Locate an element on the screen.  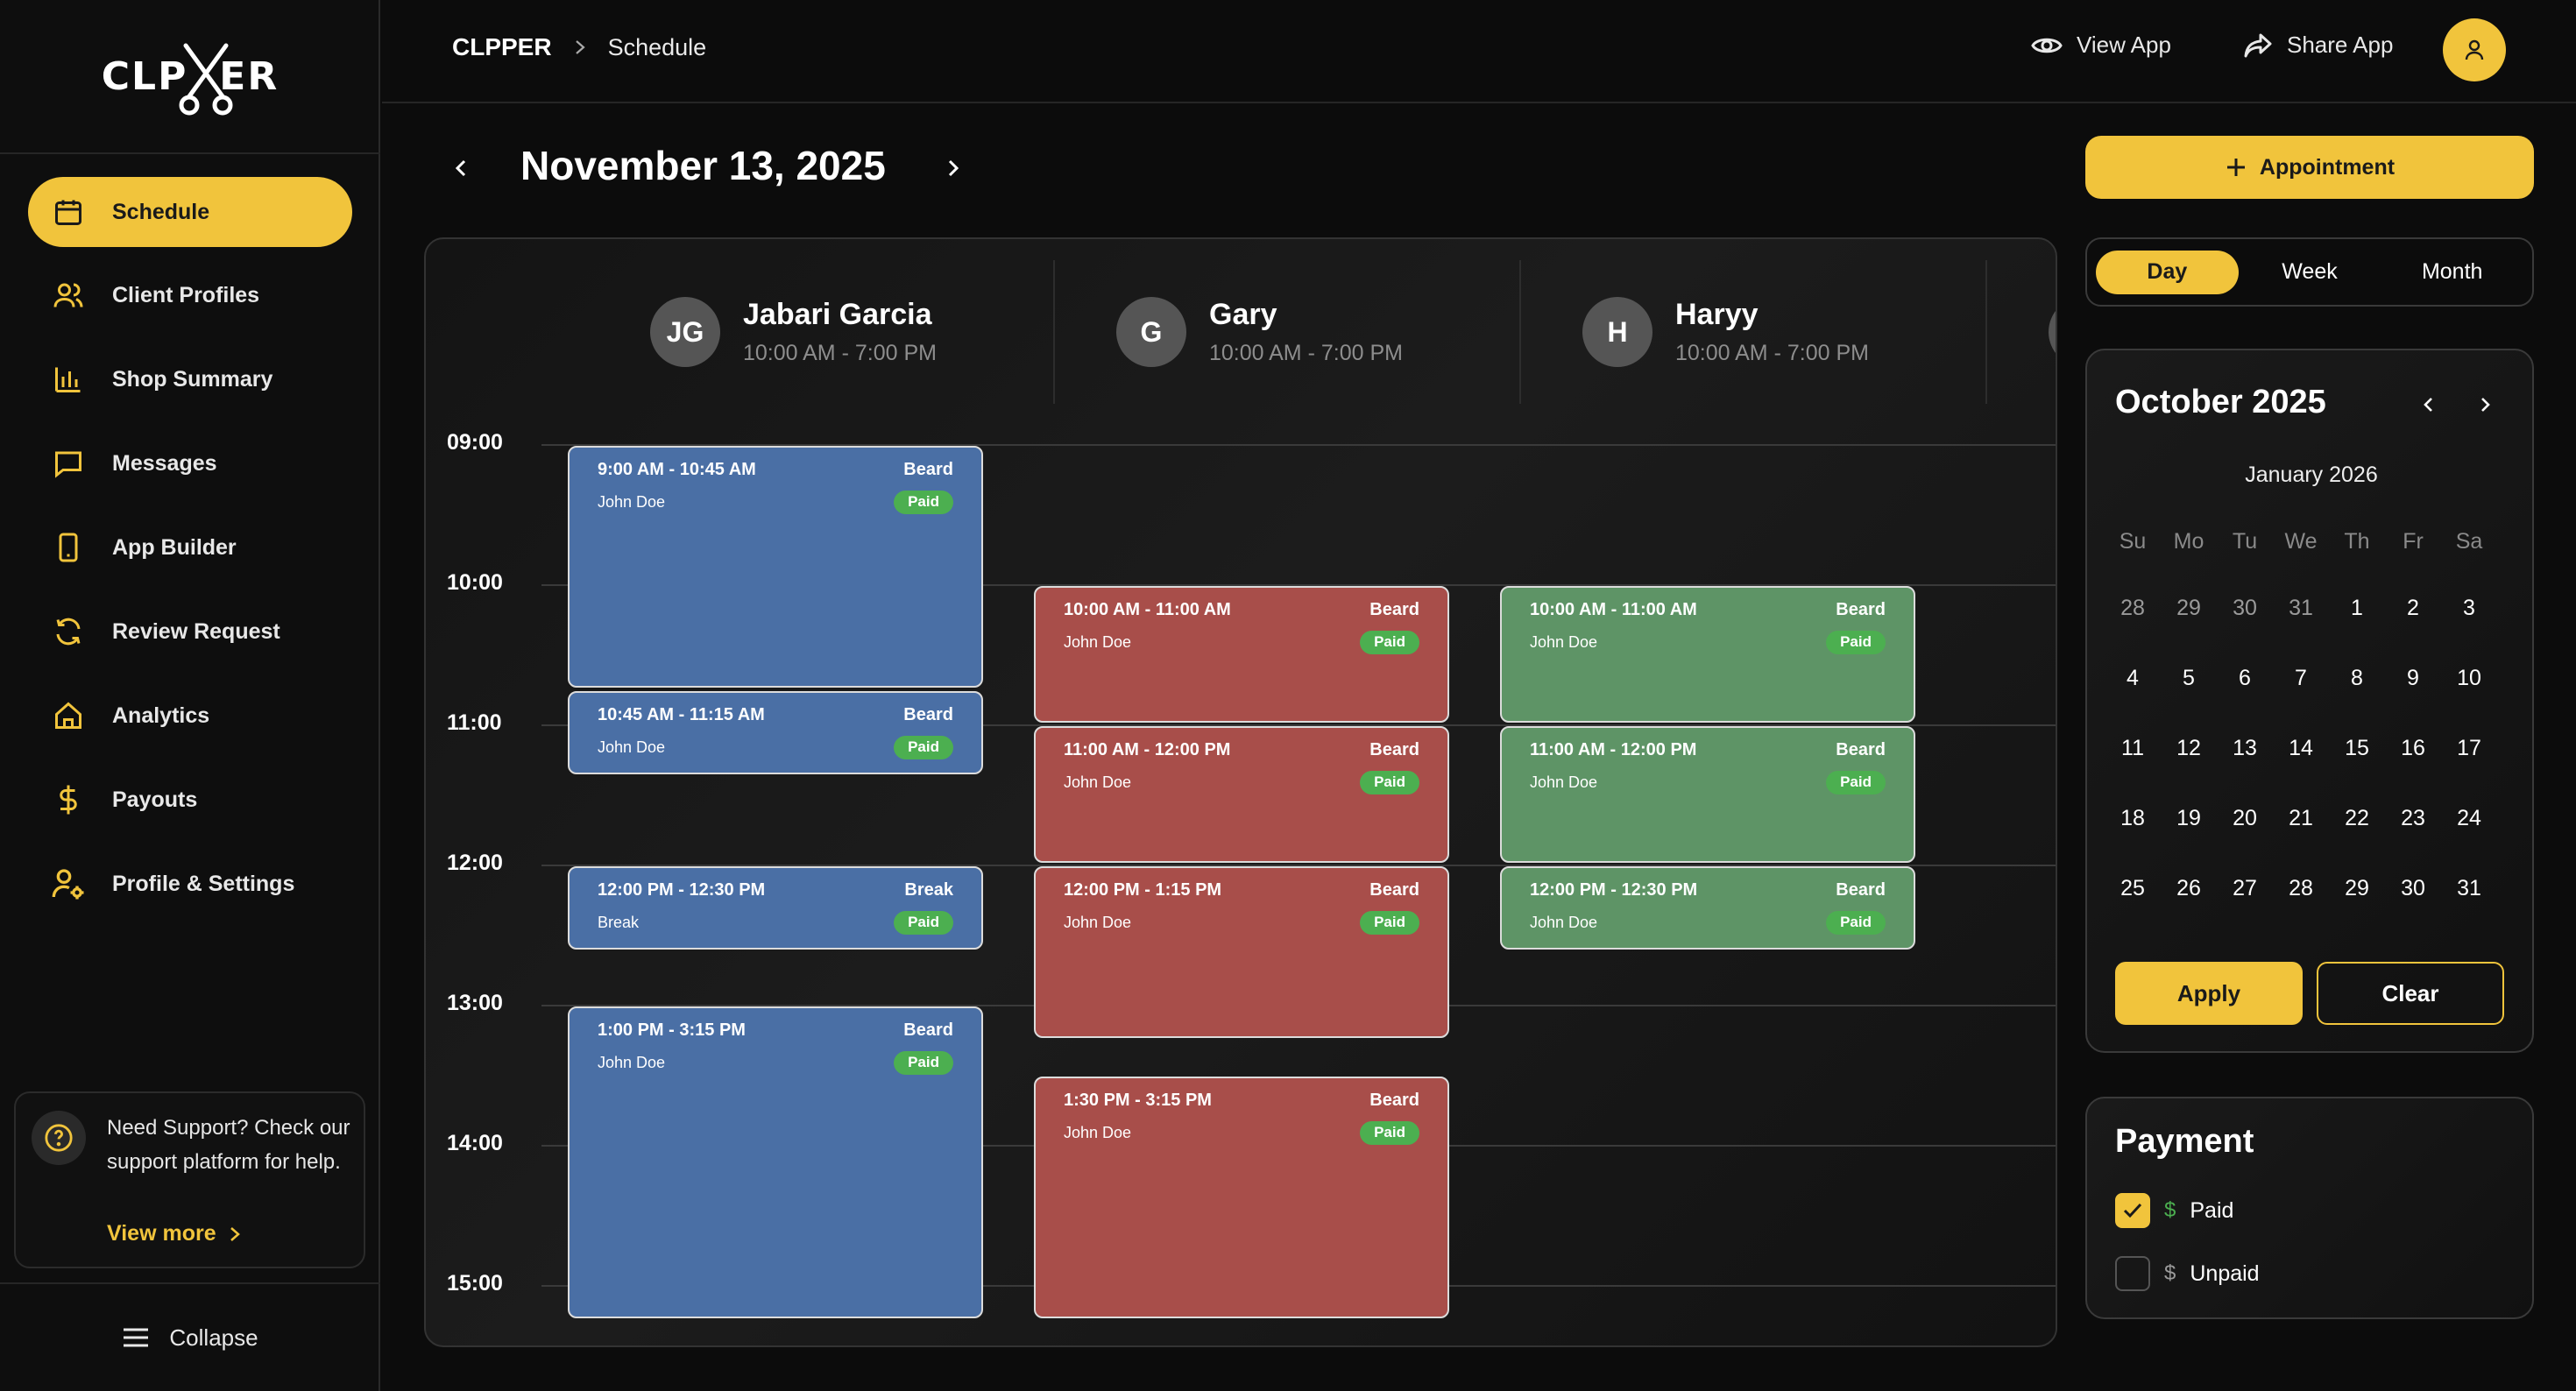
calendar-day: 19 is located at coordinates (2188, 818).